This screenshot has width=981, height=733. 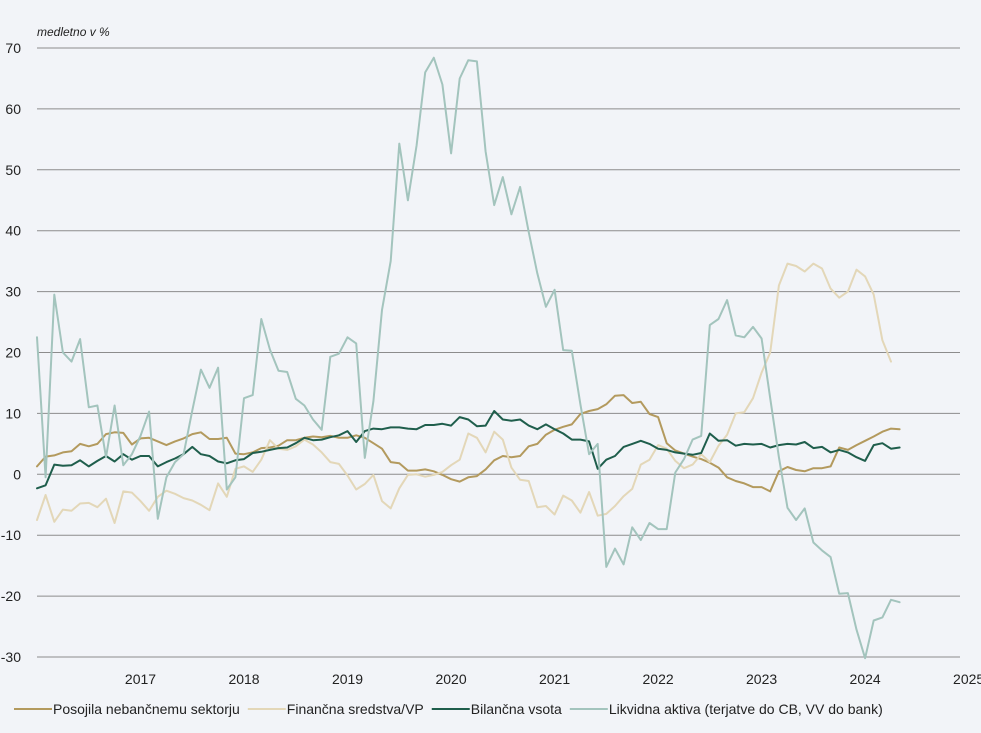 What do you see at coordinates (658, 679) in the screenshot?
I see `x-tick-label: 2022` at bounding box center [658, 679].